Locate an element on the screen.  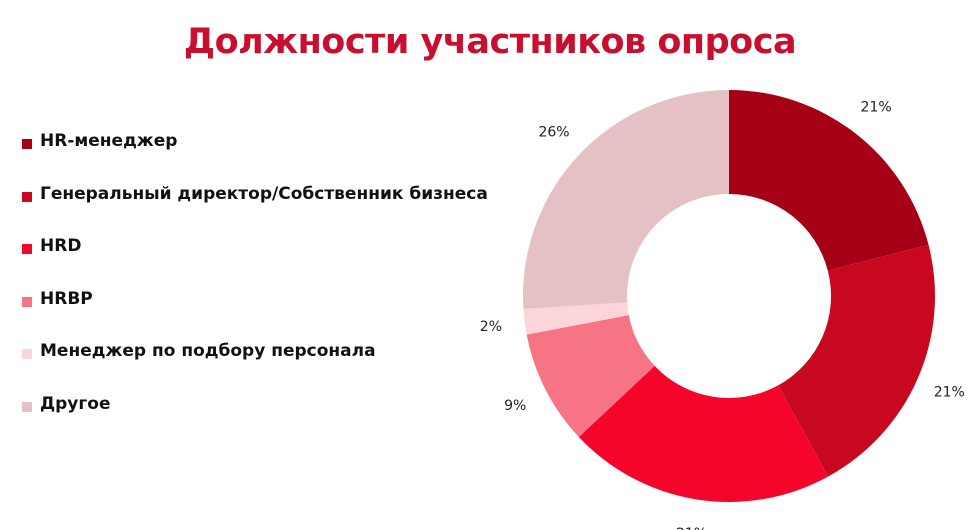
legend-label: HRD is located at coordinates (61, 246).